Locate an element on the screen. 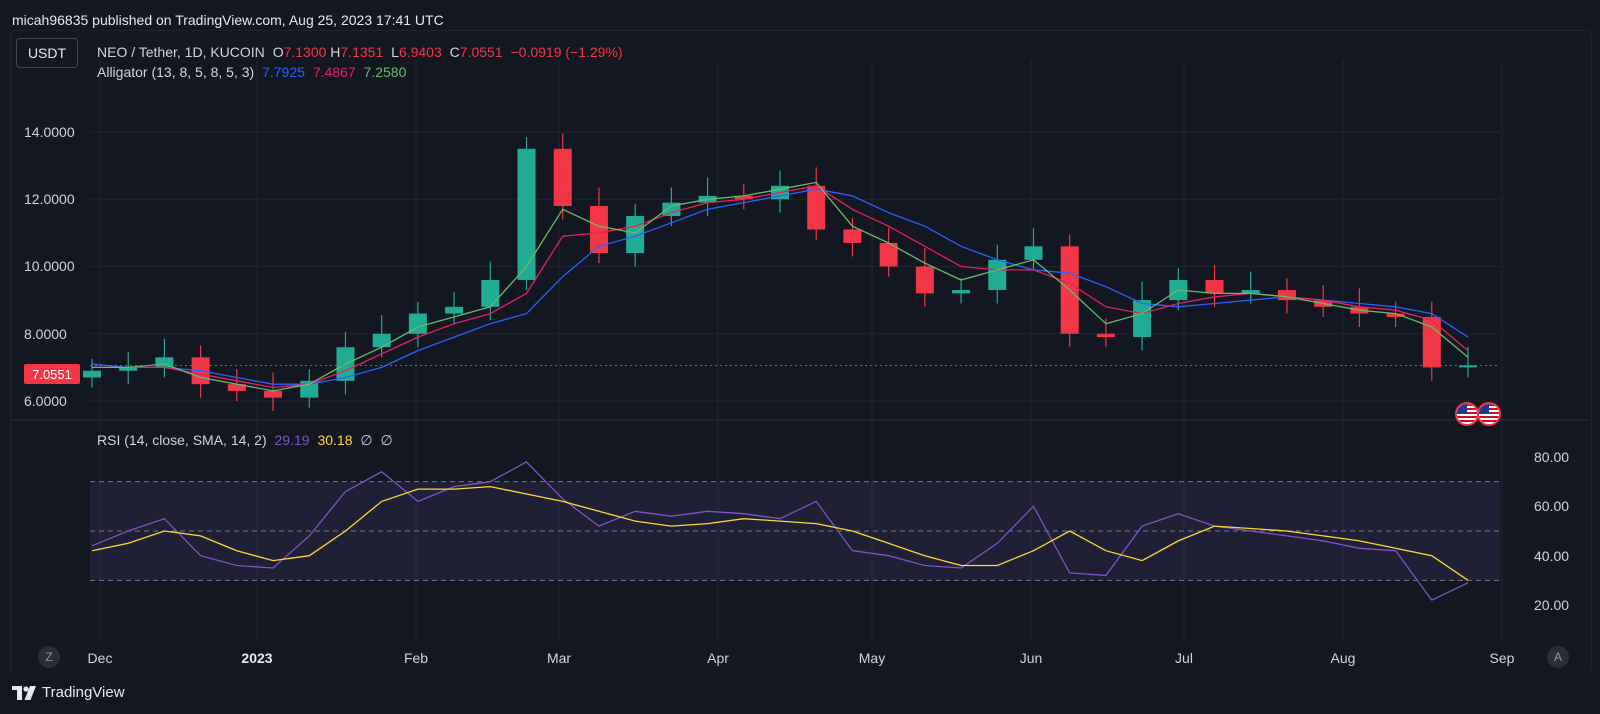 This screenshot has height=714, width=1600. time-axis-label: Apr is located at coordinates (718, 658).